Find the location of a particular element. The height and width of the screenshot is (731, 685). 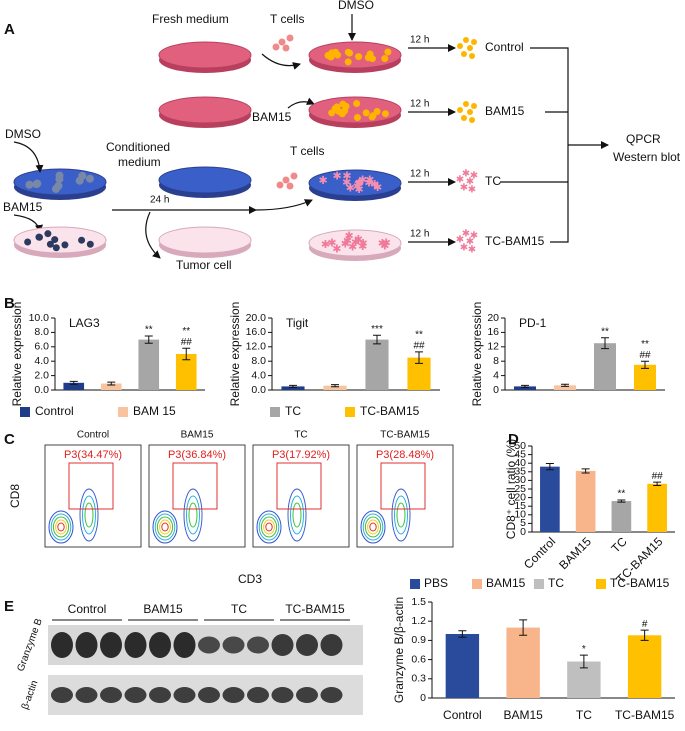

axis-label: CD3 is located at coordinates (250, 579).